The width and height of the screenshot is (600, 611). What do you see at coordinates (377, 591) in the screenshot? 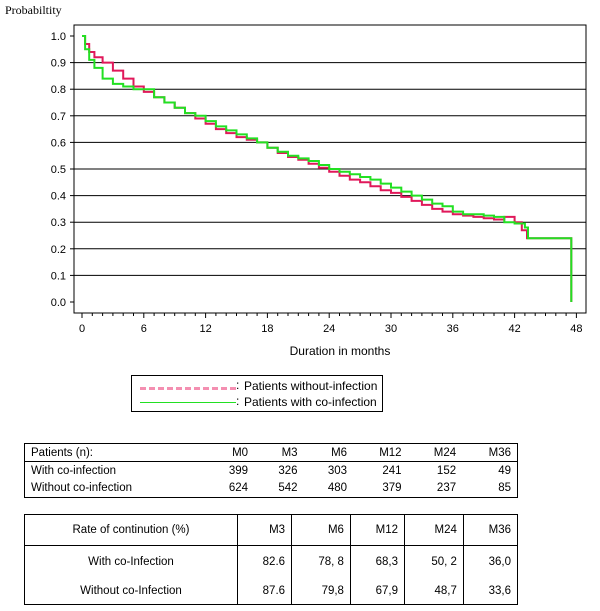
I see `table-cell: 67,9` at bounding box center [377, 591].